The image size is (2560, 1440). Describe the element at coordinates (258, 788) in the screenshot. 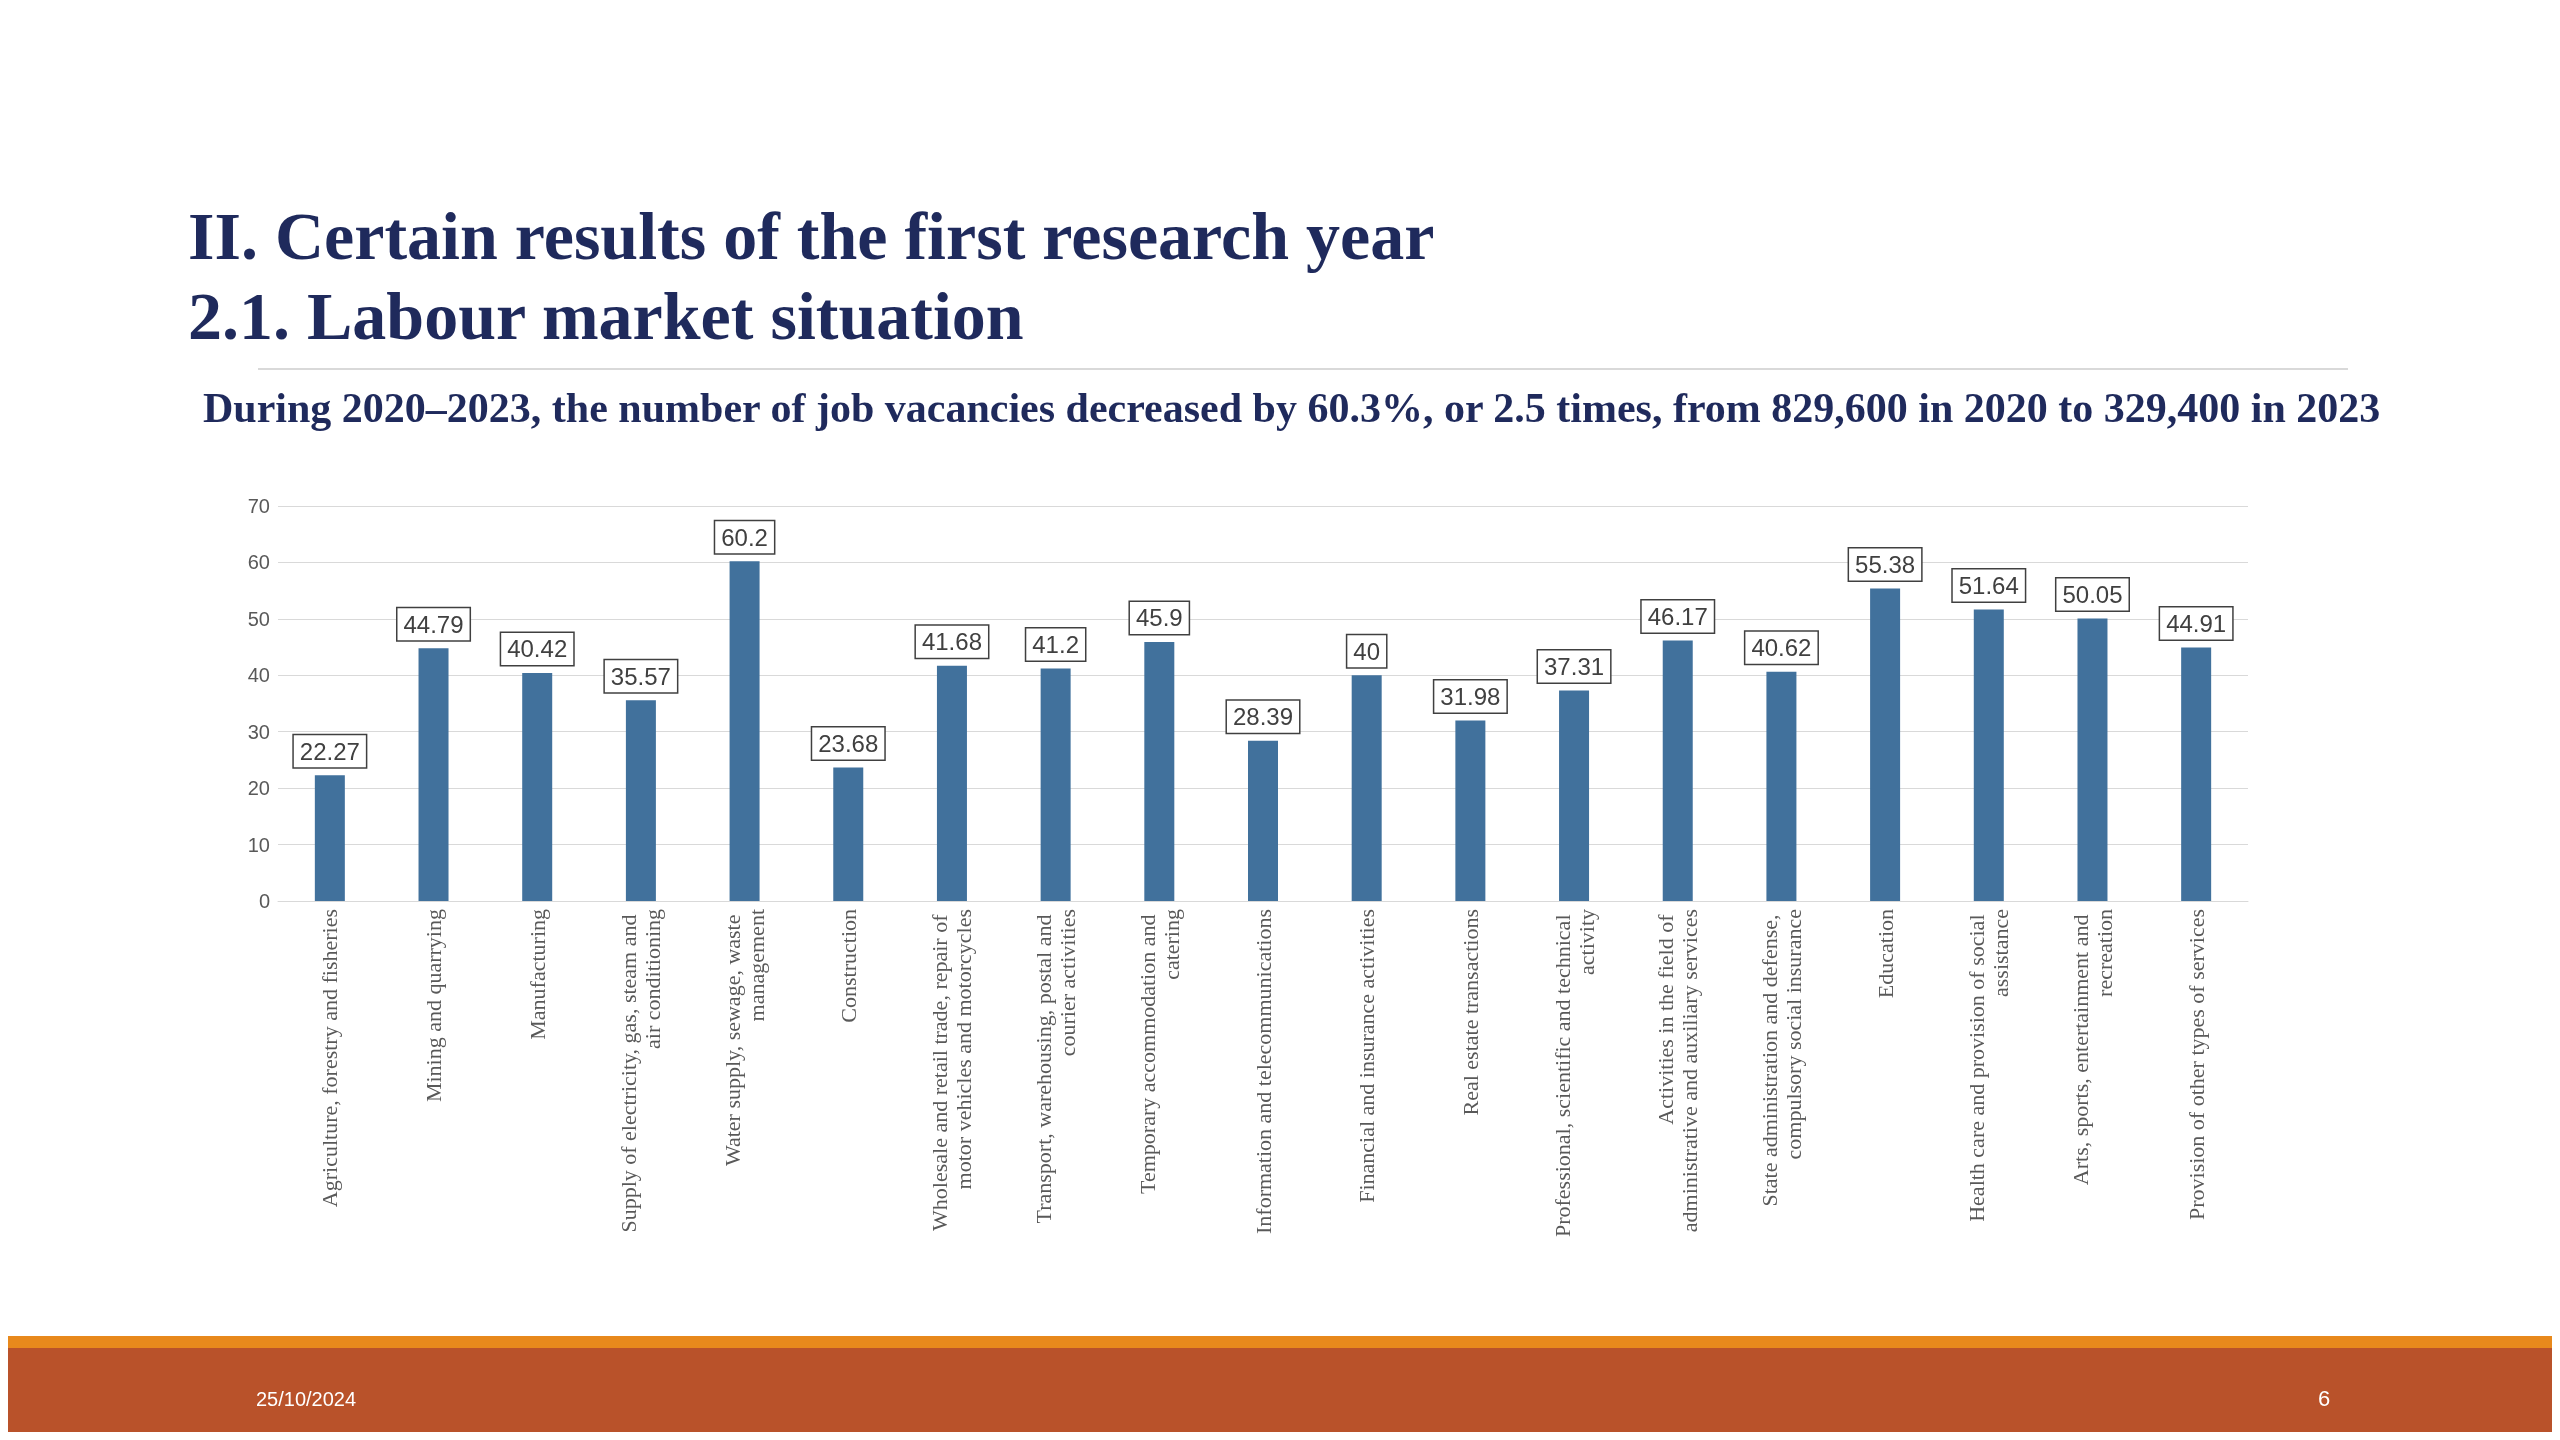

I see `y-tick-label: 20` at that location.